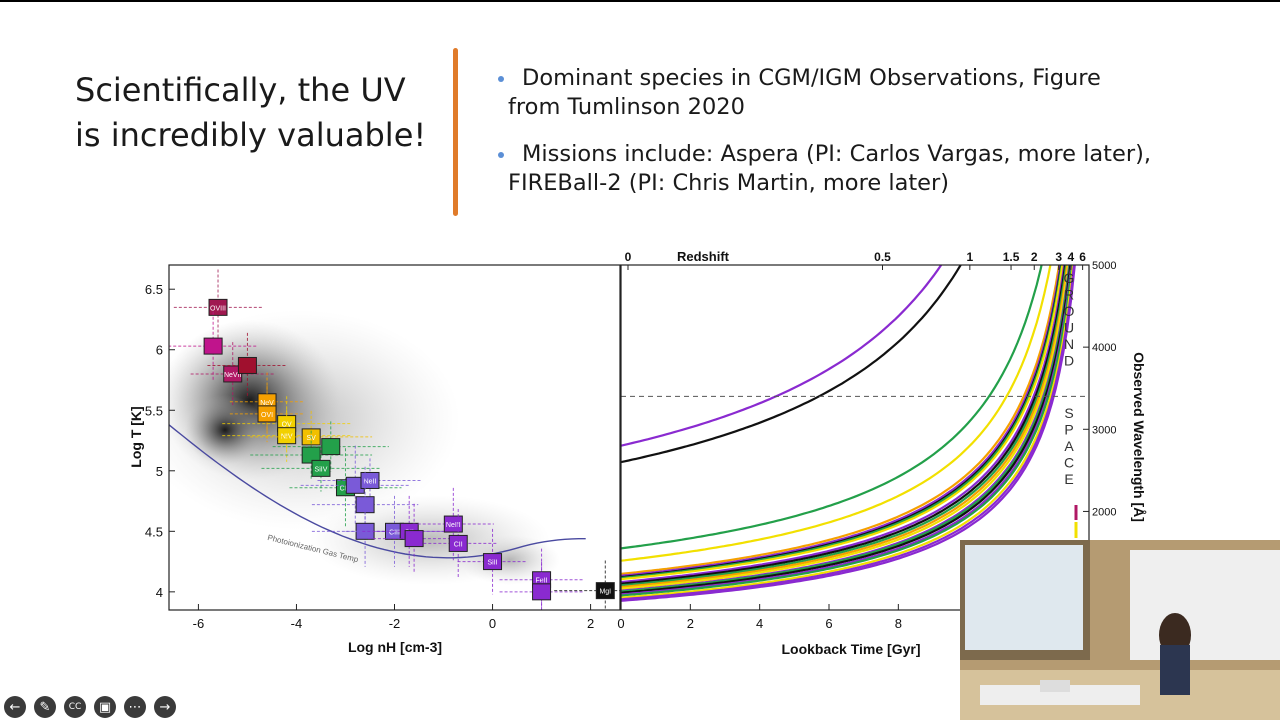 The image size is (1280, 720). I want to click on point-label: OVIII, so click(218, 308).